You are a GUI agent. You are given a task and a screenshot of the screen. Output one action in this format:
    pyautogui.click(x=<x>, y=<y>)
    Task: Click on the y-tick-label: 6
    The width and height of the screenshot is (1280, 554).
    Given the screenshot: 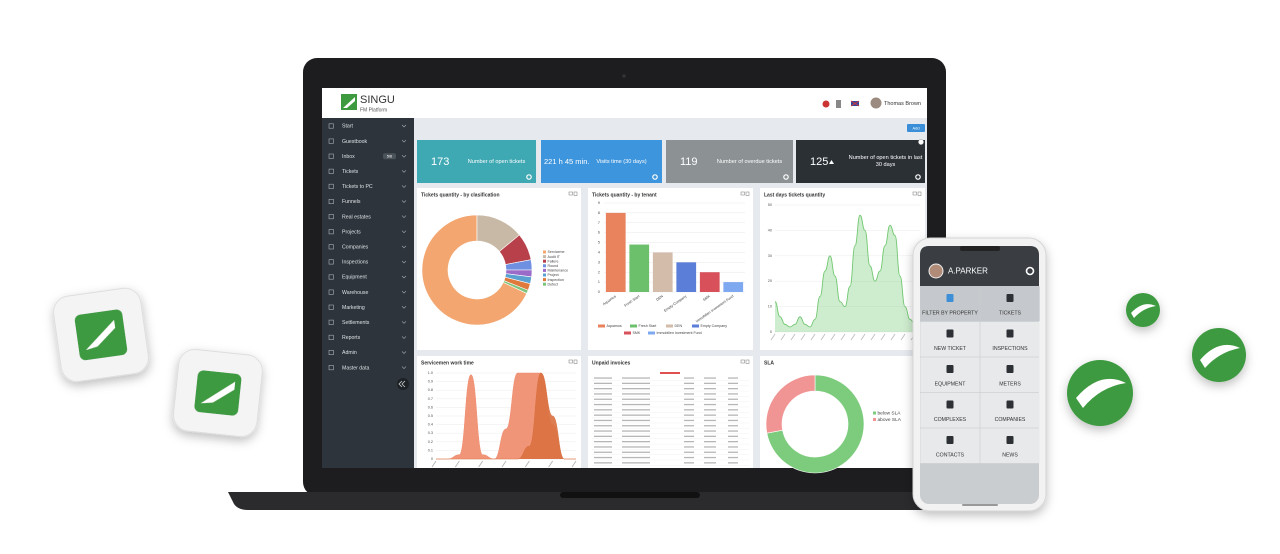 What is the action you would take?
    pyautogui.click(x=599, y=232)
    